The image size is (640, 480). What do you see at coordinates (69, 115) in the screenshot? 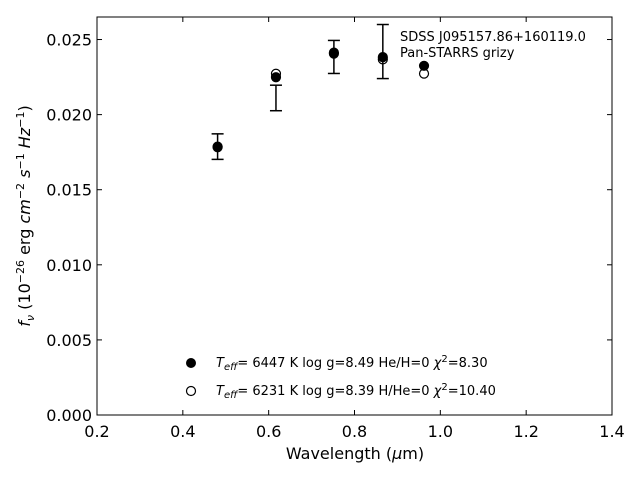
I see `y-tick-label: 0.020` at bounding box center [69, 115].